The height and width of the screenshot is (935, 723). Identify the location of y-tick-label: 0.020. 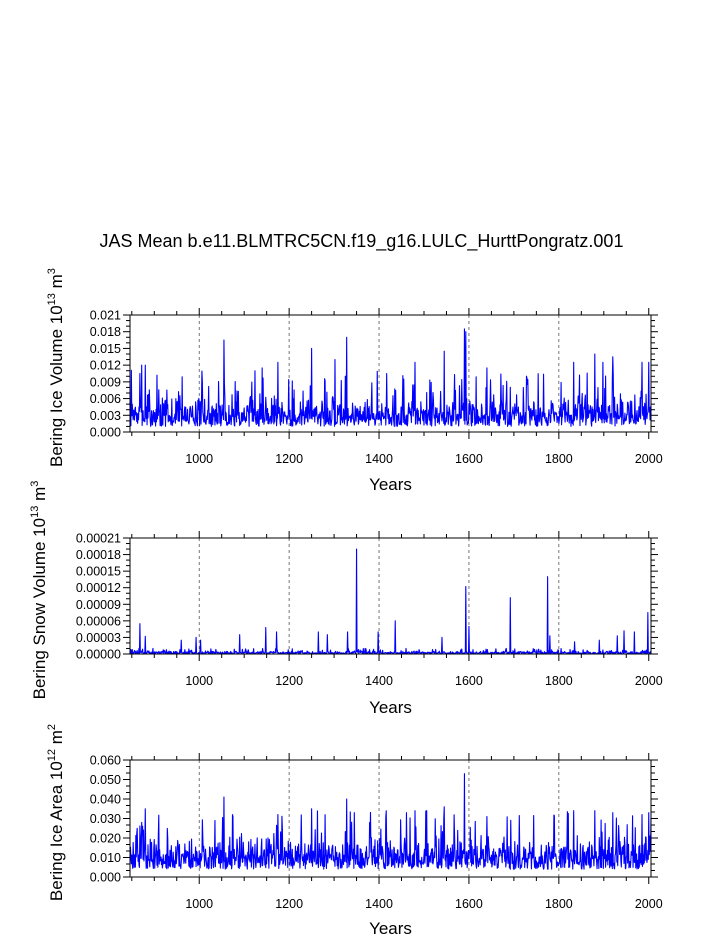
(105, 839).